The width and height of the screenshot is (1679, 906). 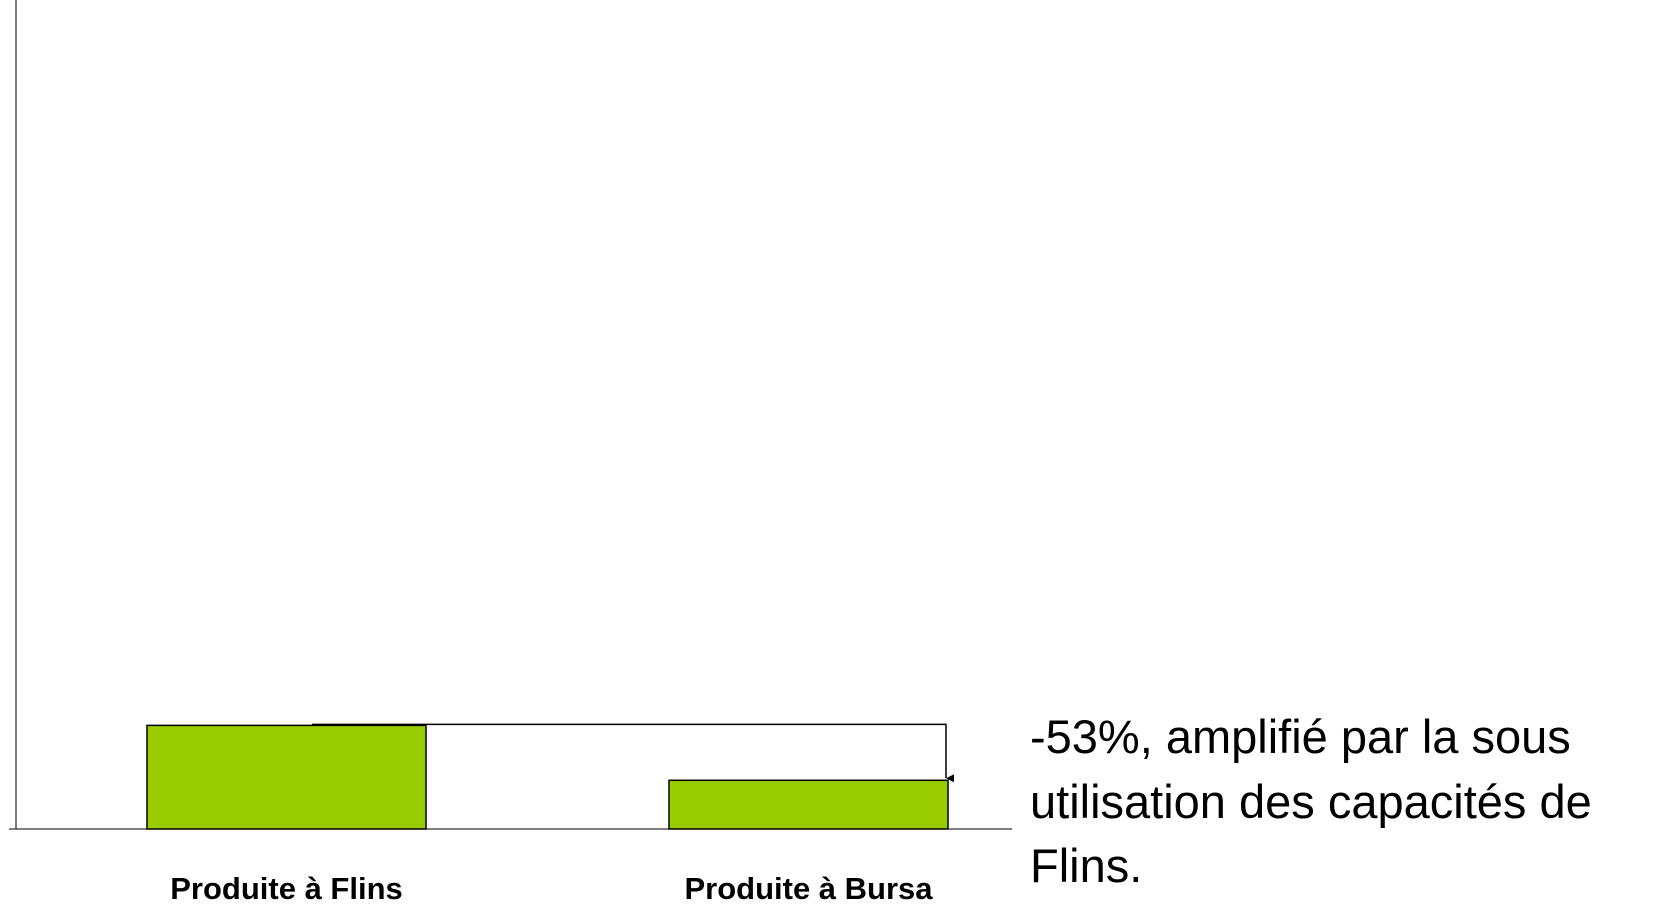 What do you see at coordinates (1086, 865) in the screenshot?
I see `annotation: Flins.` at bounding box center [1086, 865].